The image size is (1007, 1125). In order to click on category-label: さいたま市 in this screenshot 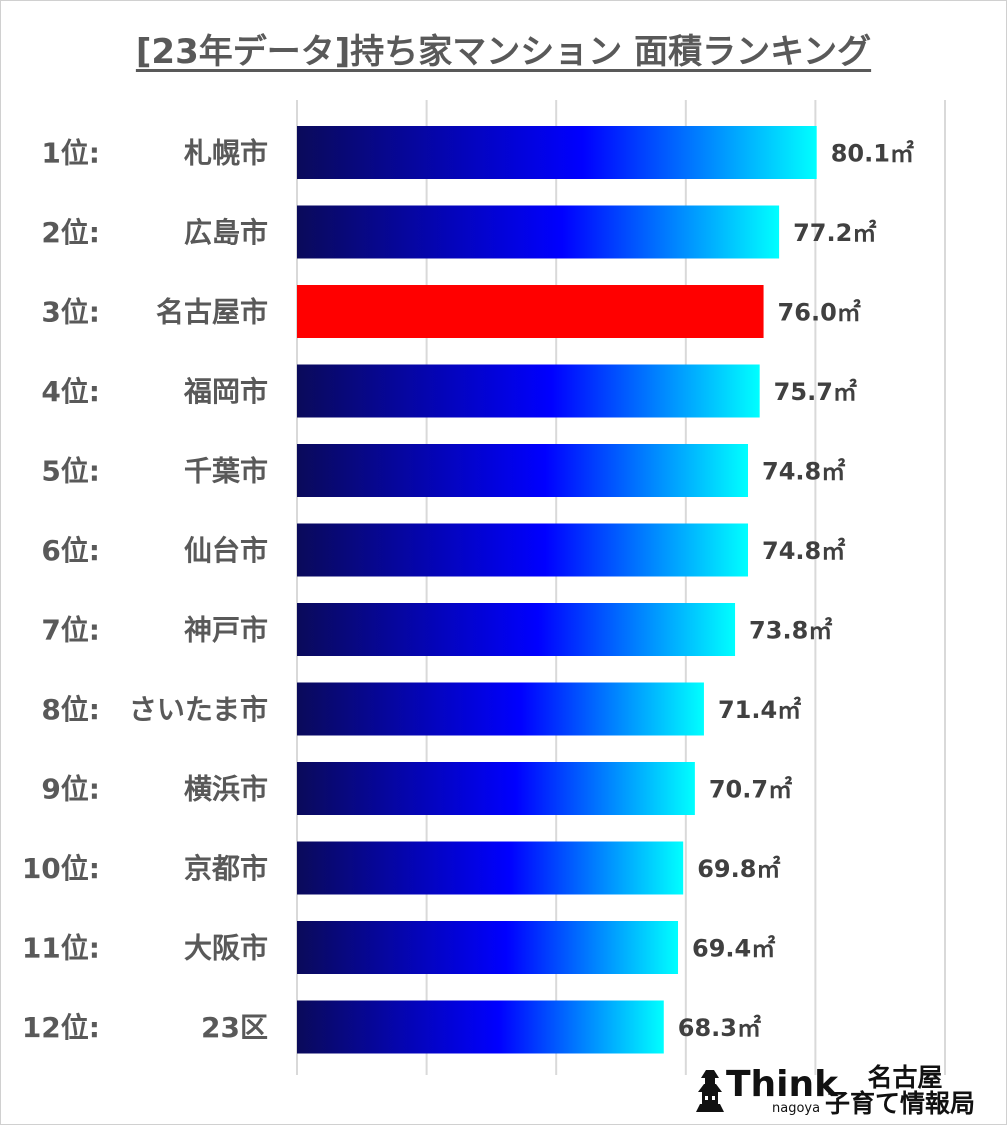, I will do `click(198, 709)`.